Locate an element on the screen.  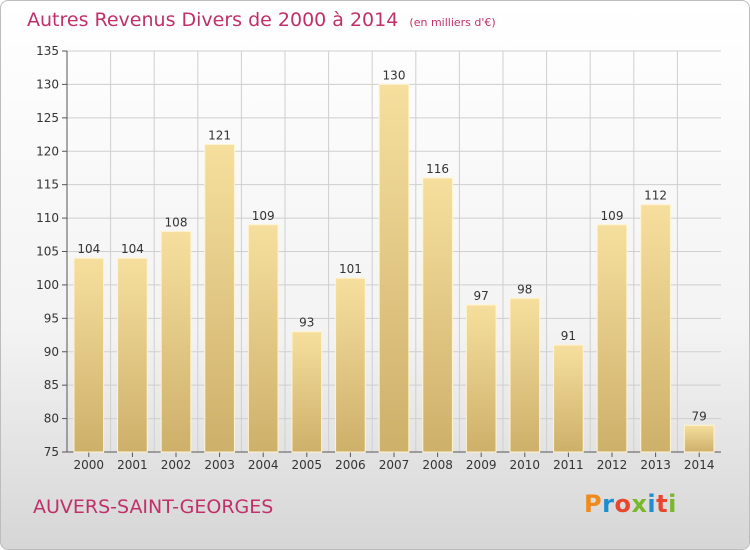
data-label-2009: 97 is located at coordinates (481, 296).